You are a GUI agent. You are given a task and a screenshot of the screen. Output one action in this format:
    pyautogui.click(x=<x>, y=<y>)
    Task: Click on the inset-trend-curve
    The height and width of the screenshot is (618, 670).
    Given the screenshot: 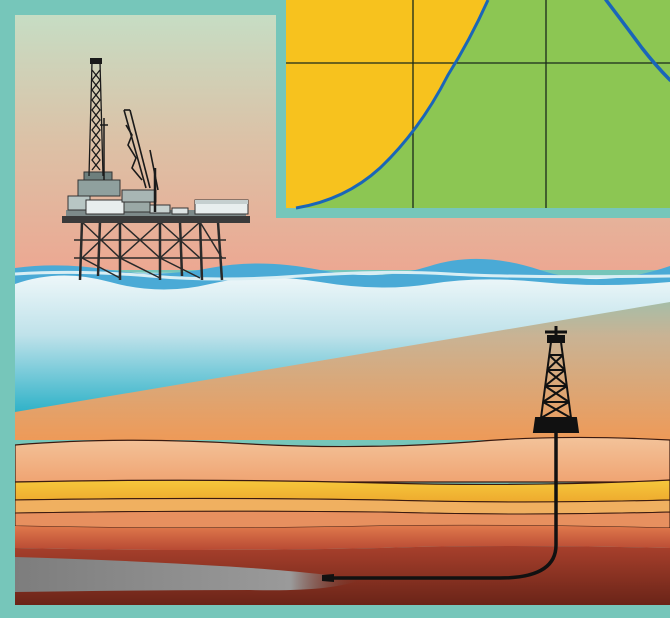 What is the action you would take?
    pyautogui.click(x=637, y=41)
    